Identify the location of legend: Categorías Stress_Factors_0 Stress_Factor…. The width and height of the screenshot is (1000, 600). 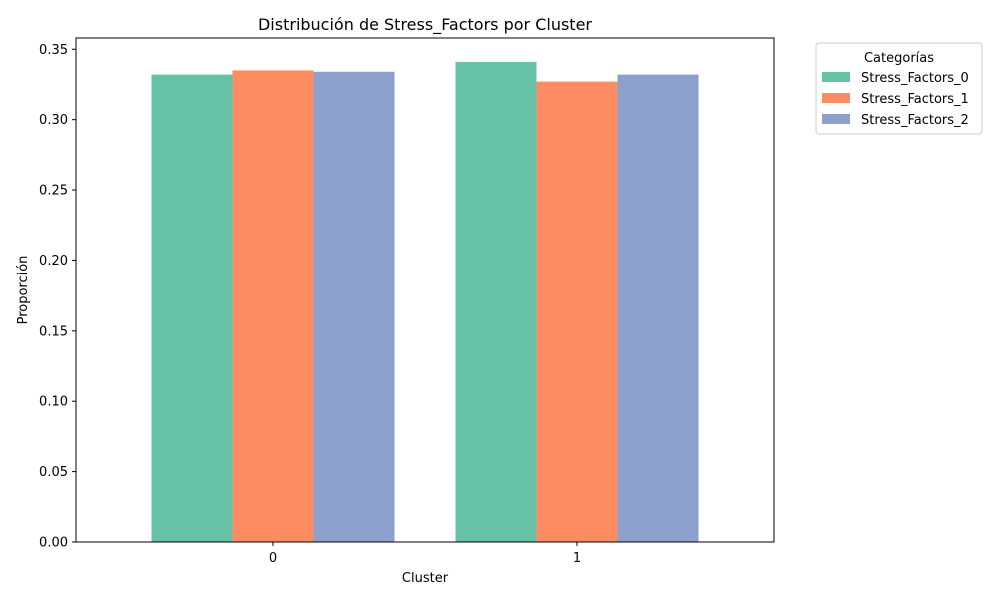
(899, 88).